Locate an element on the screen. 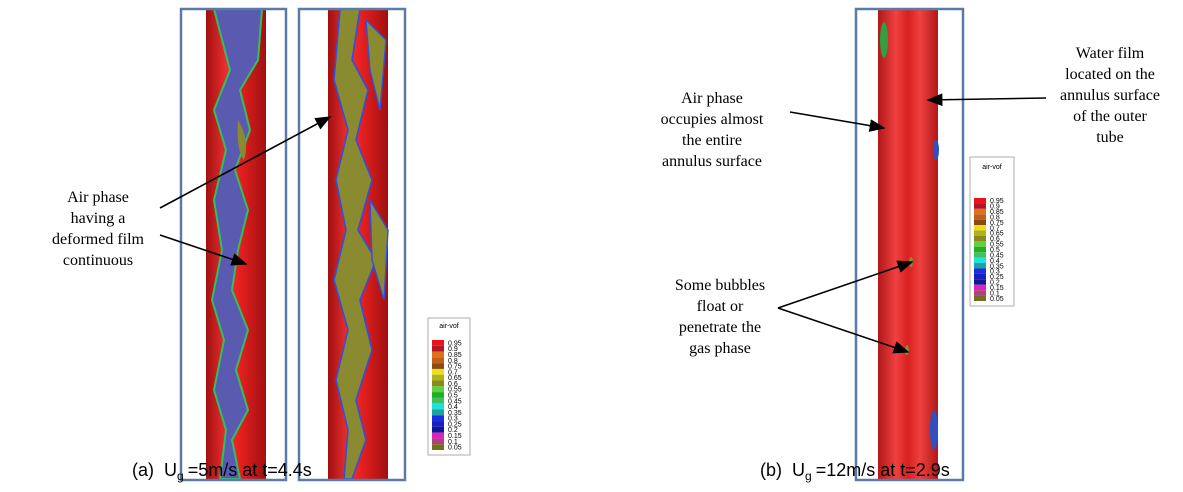 The image size is (1183, 492). annotation-line: located on the is located at coordinates (1110, 74).